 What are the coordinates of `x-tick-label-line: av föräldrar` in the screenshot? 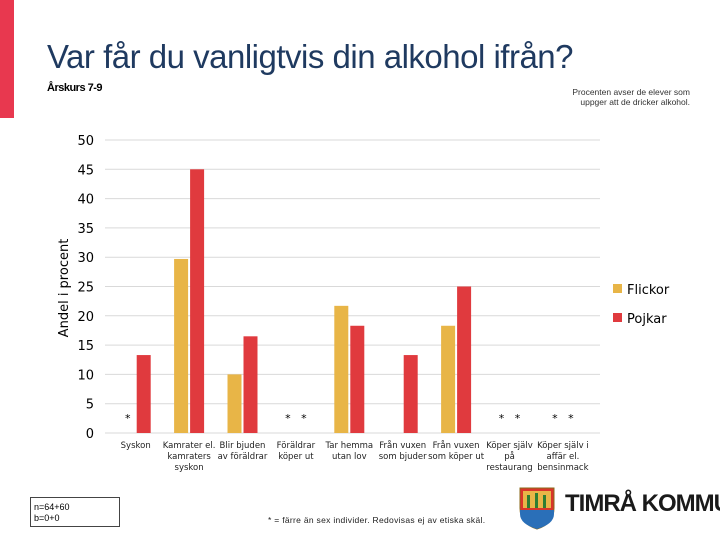 It's located at (243, 457).